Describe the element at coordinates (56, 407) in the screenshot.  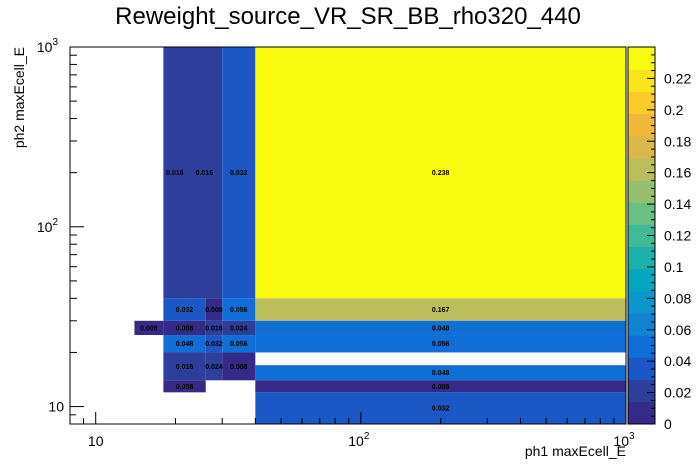
I see `y-tick-label: 10` at that location.